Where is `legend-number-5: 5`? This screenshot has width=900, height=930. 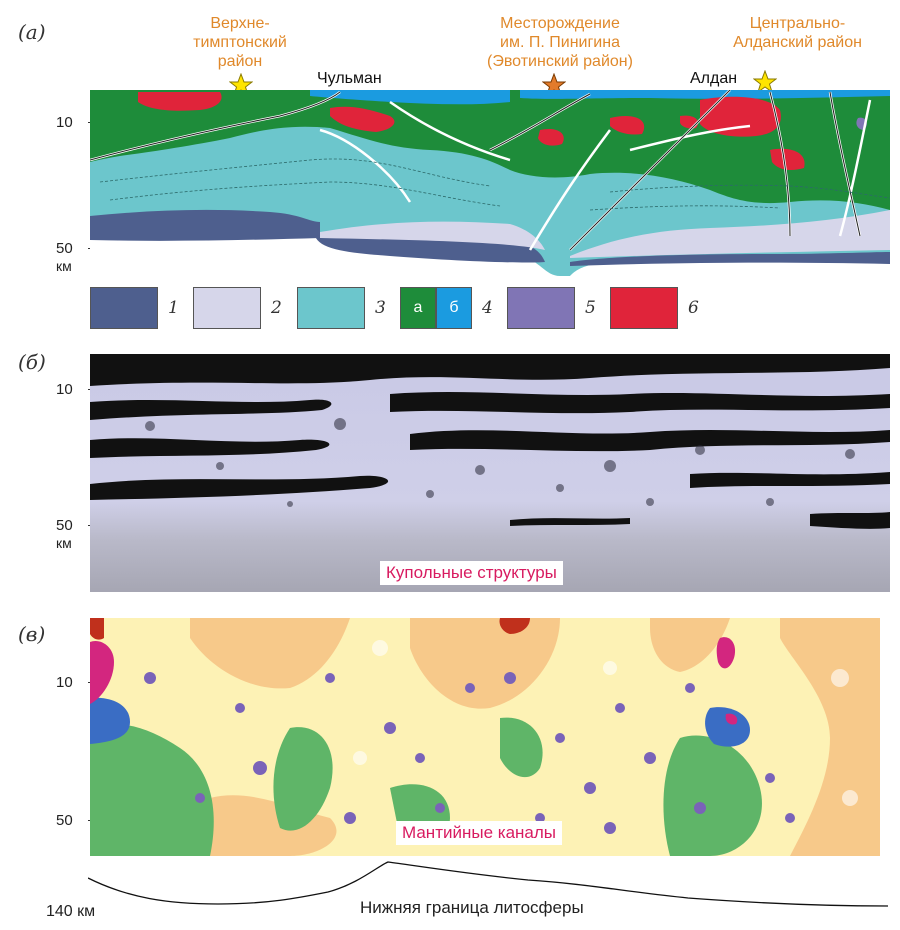
legend-number-5: 5 is located at coordinates (590, 308).